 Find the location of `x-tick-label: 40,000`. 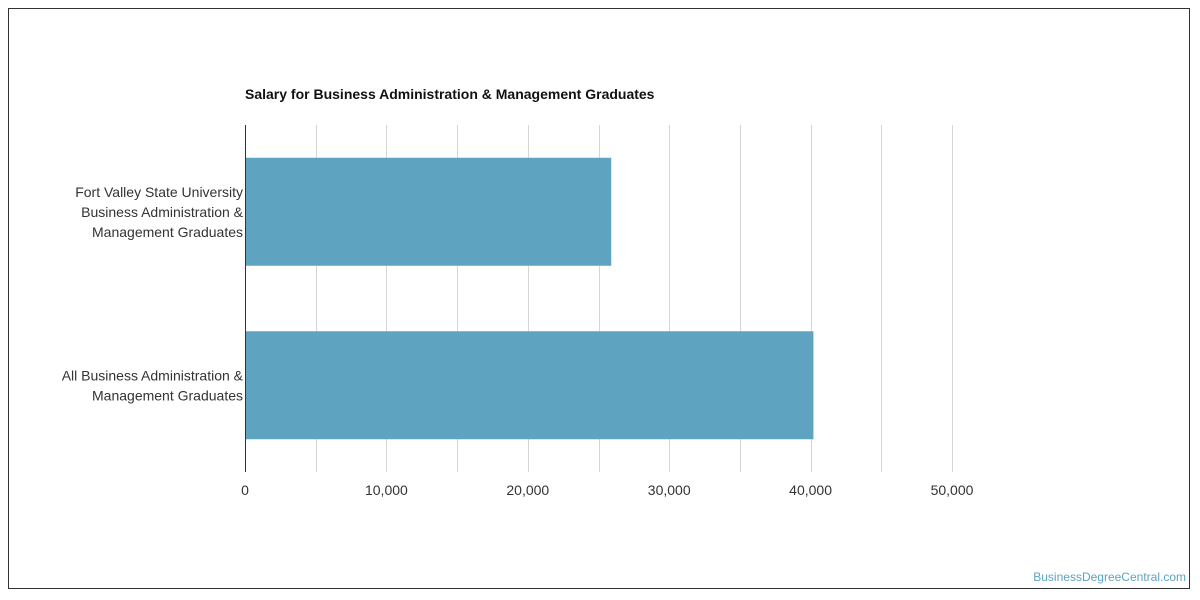

x-tick-label: 40,000 is located at coordinates (810, 490).